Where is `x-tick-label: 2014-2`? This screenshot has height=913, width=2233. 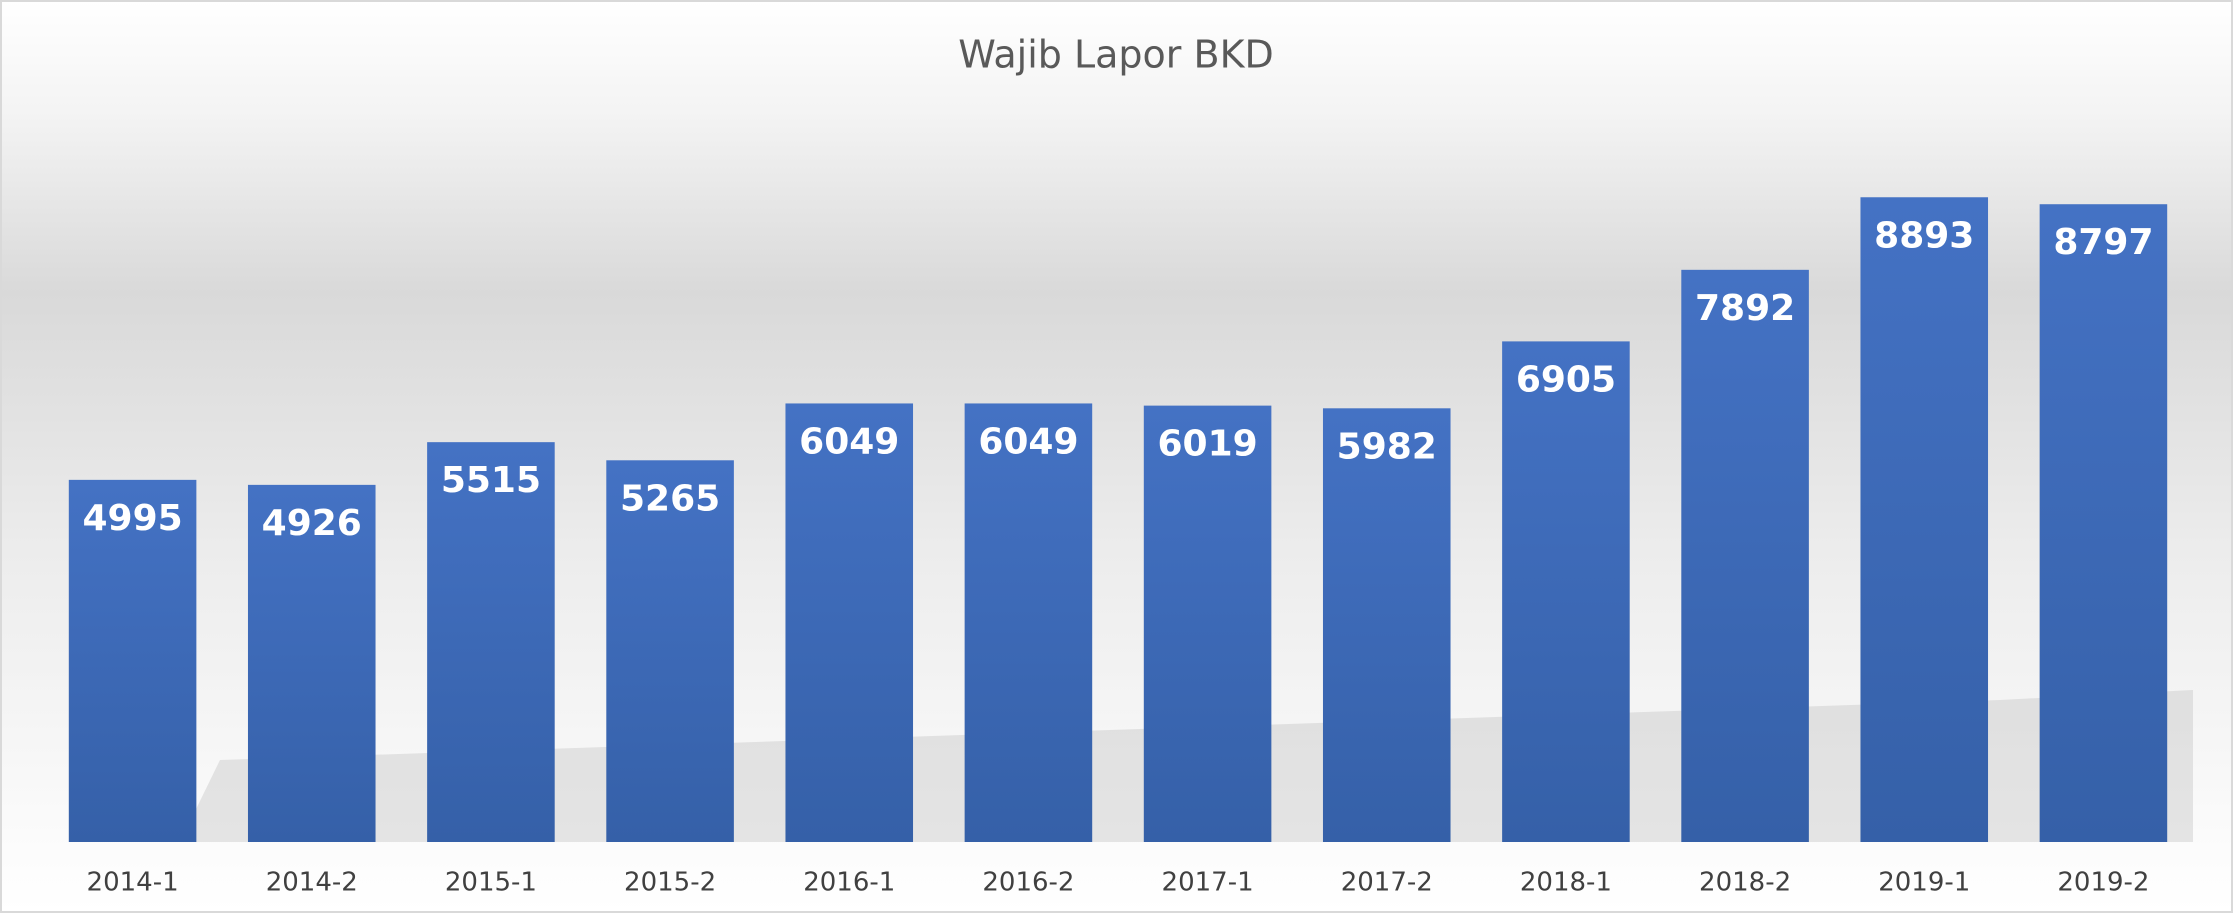 x-tick-label: 2014-2 is located at coordinates (312, 883).